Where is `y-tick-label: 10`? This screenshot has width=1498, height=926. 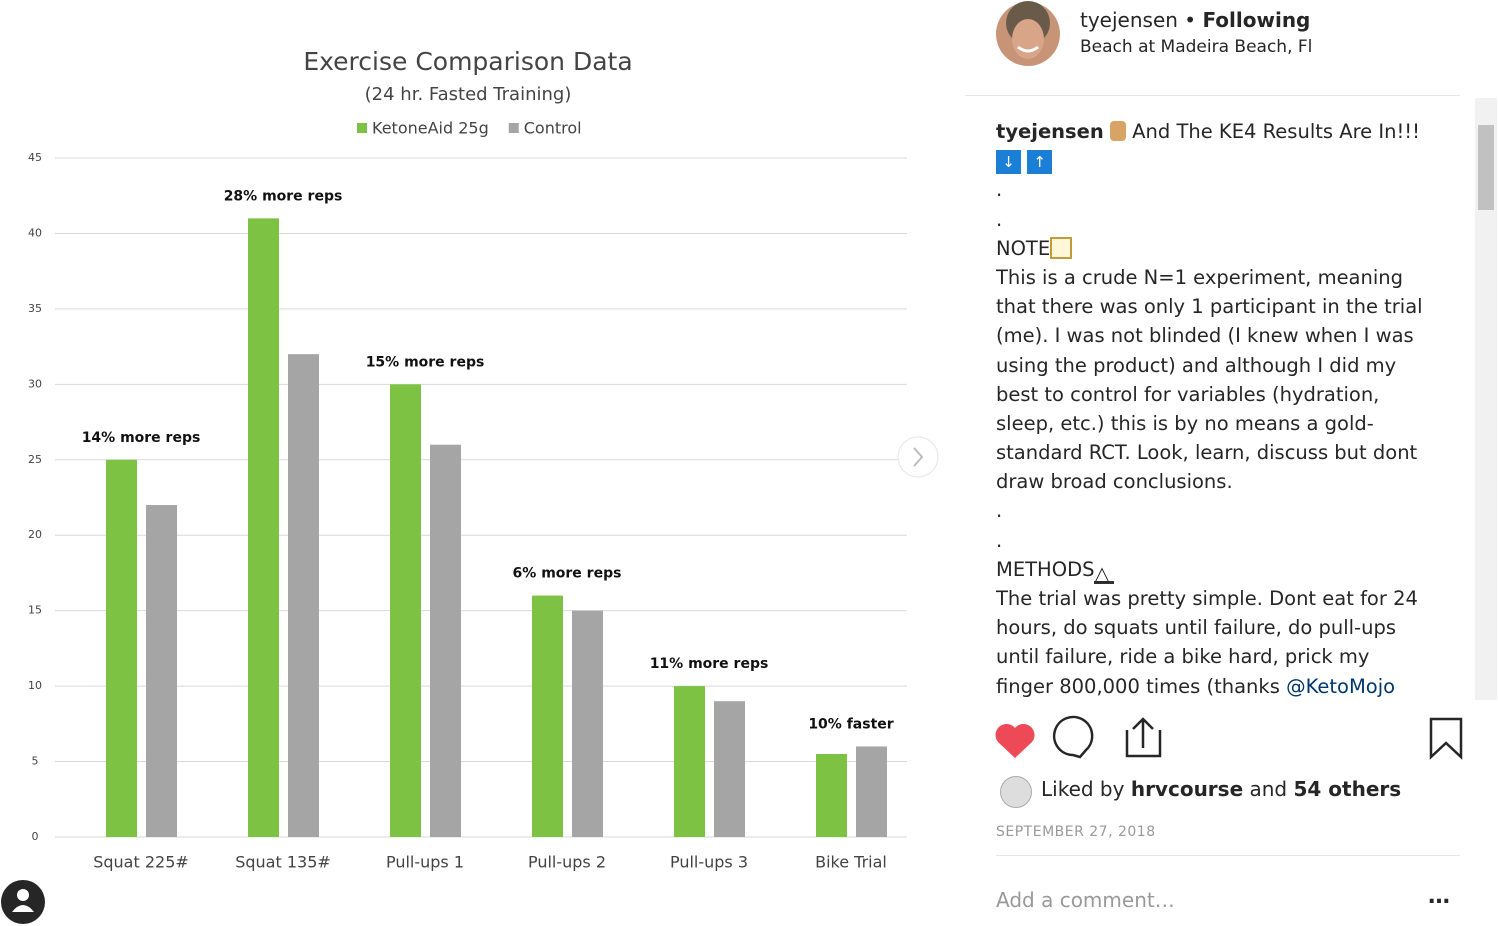
y-tick-label: 10 is located at coordinates (35, 685).